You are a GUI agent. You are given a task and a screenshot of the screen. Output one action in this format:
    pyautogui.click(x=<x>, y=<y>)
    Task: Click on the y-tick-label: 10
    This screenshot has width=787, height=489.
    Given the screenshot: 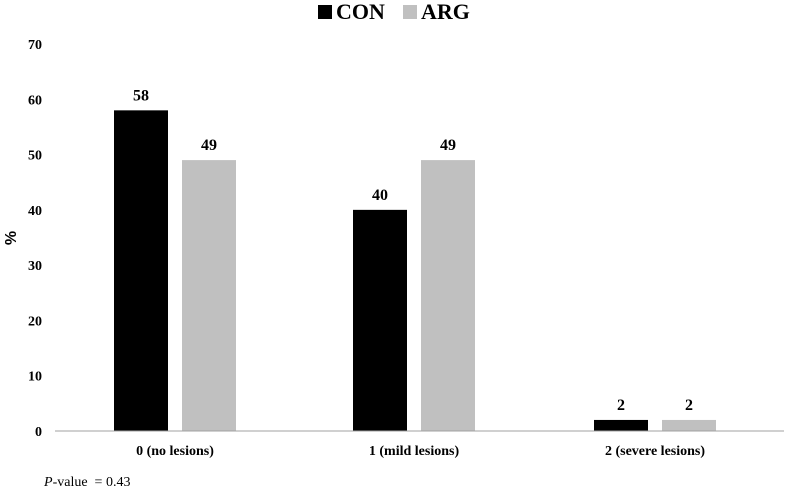 What is the action you would take?
    pyautogui.click(x=35, y=377)
    